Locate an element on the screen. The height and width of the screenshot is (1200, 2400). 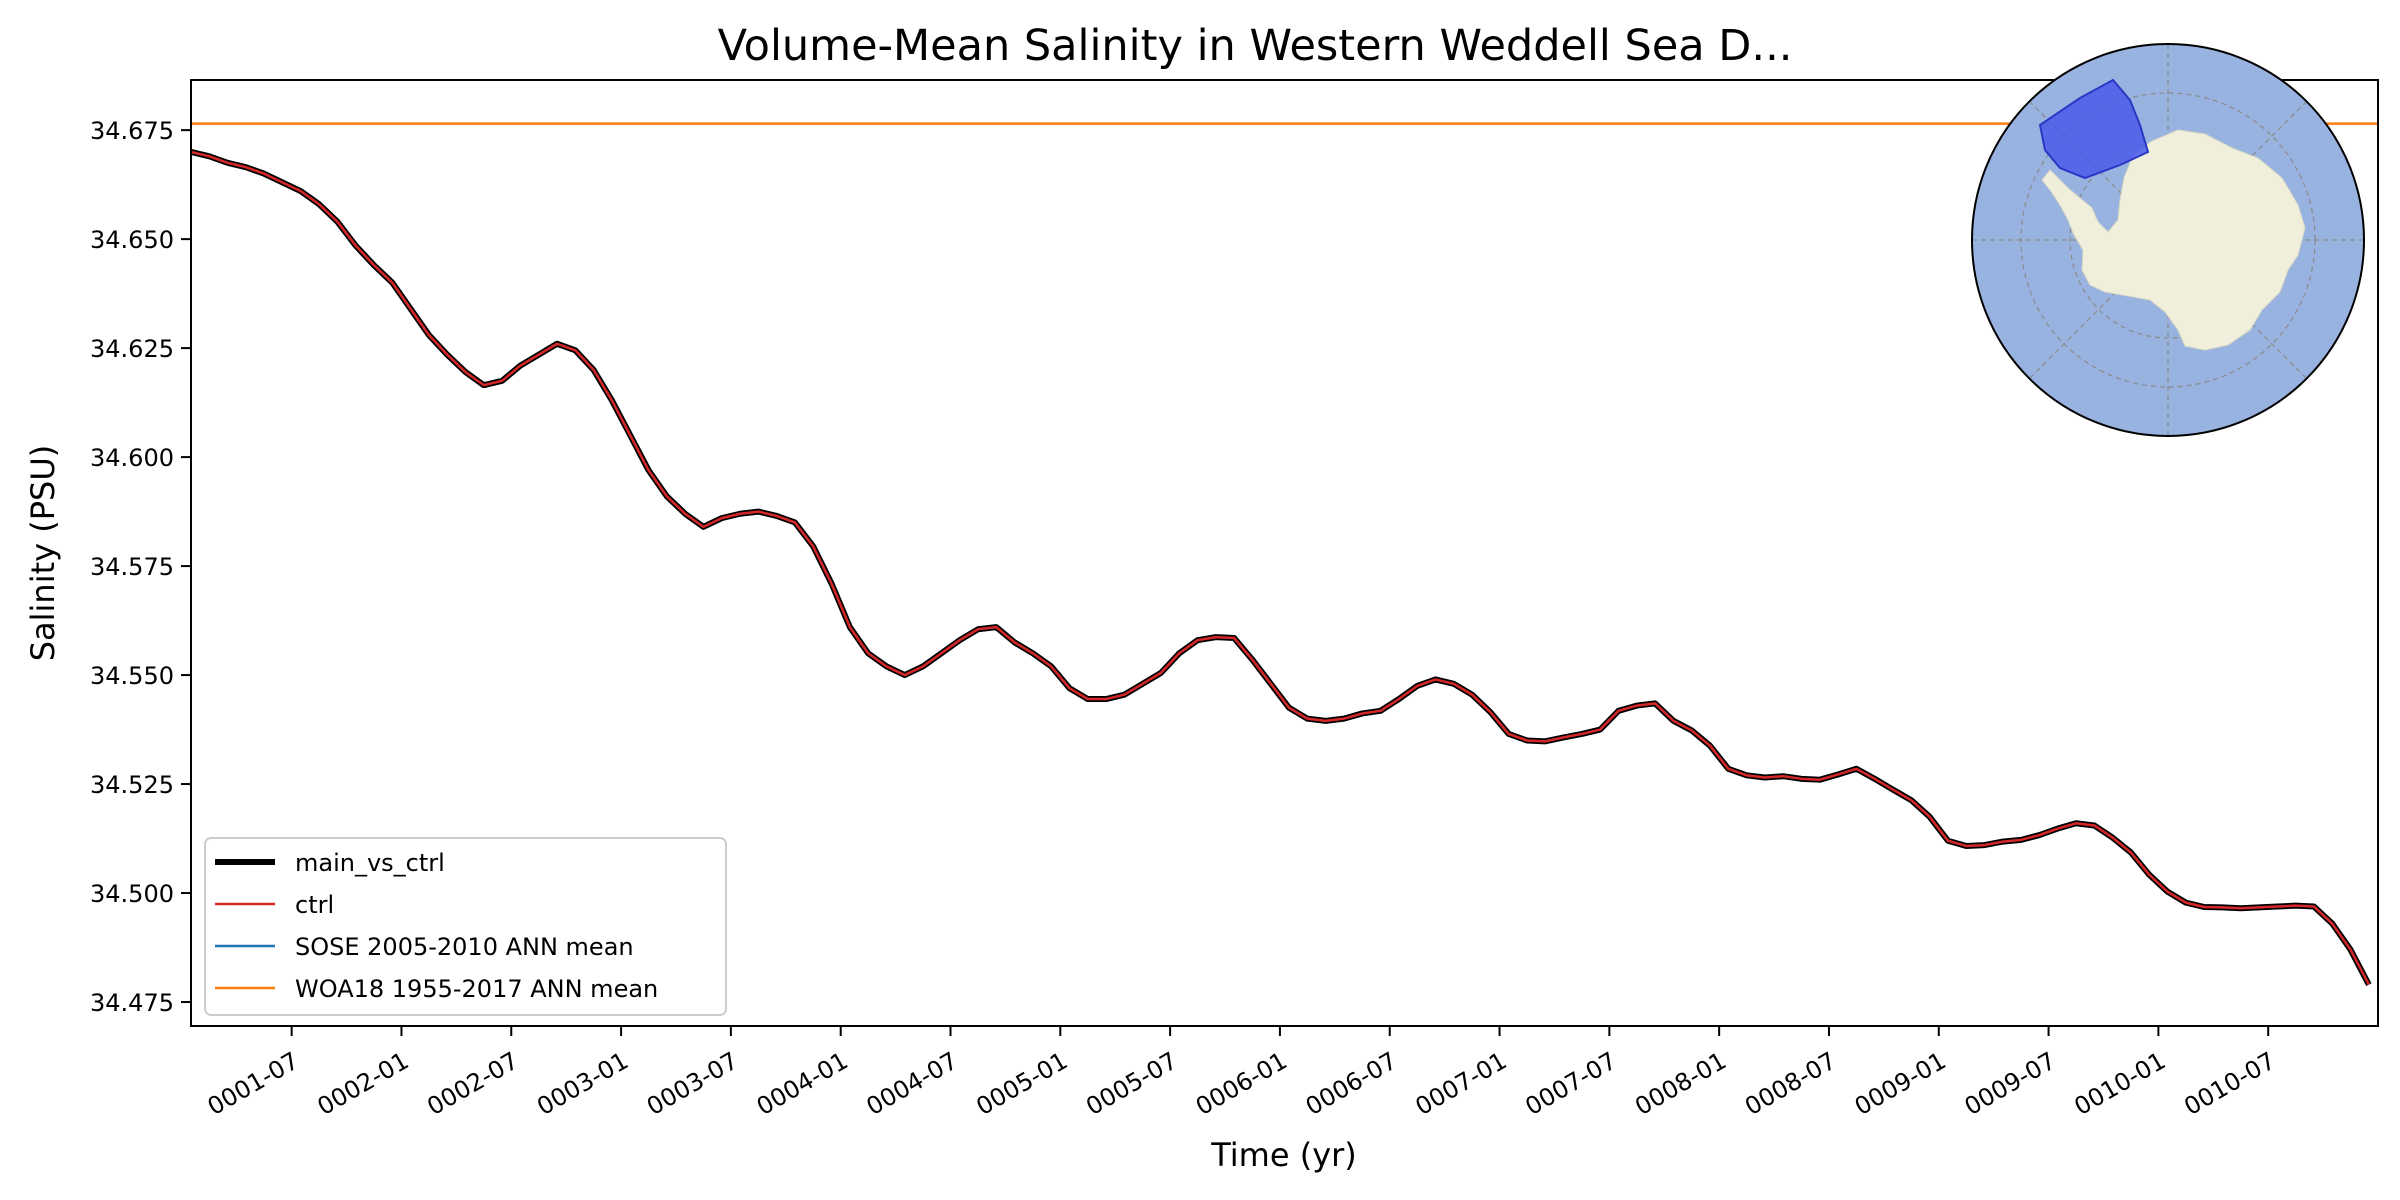
x-tick-label: 0004-07 is located at coordinates (912, 1084).